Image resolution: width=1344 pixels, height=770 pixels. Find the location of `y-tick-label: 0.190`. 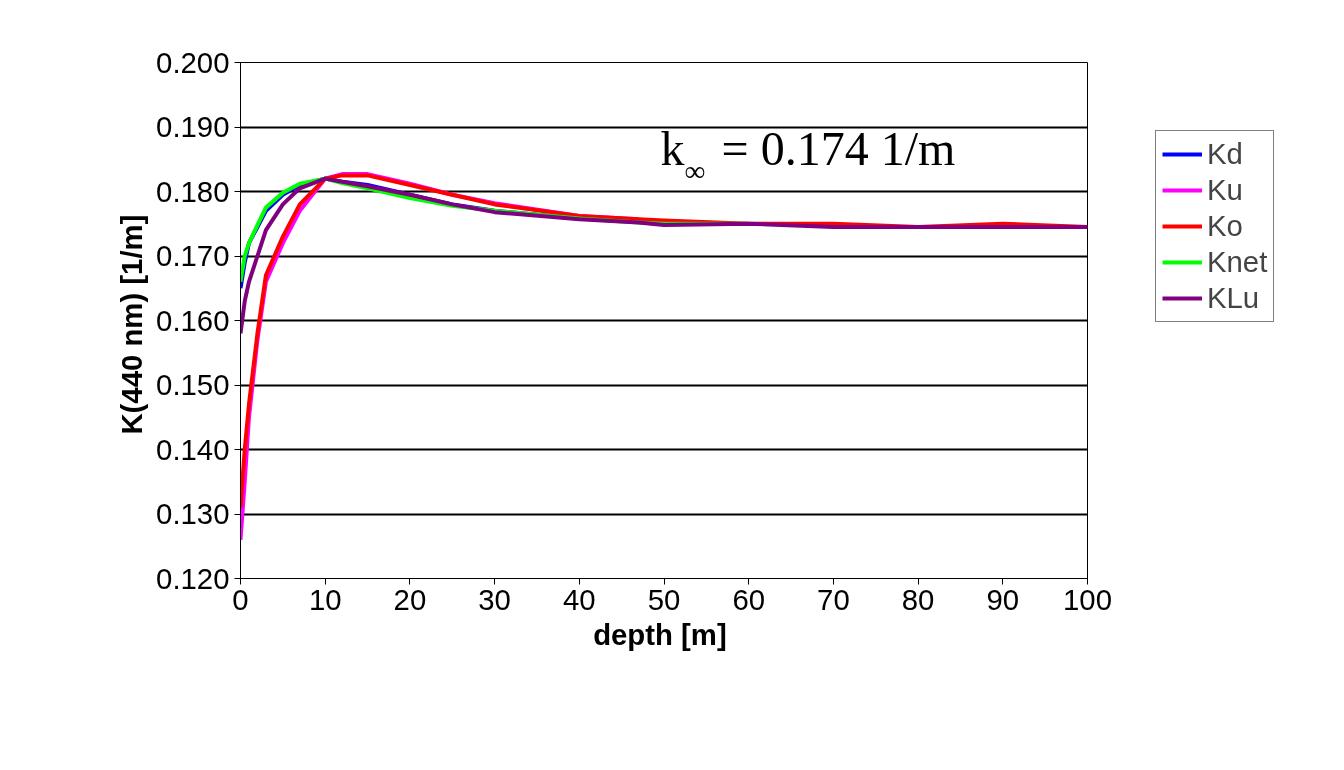

y-tick-label: 0.190 is located at coordinates (193, 126).